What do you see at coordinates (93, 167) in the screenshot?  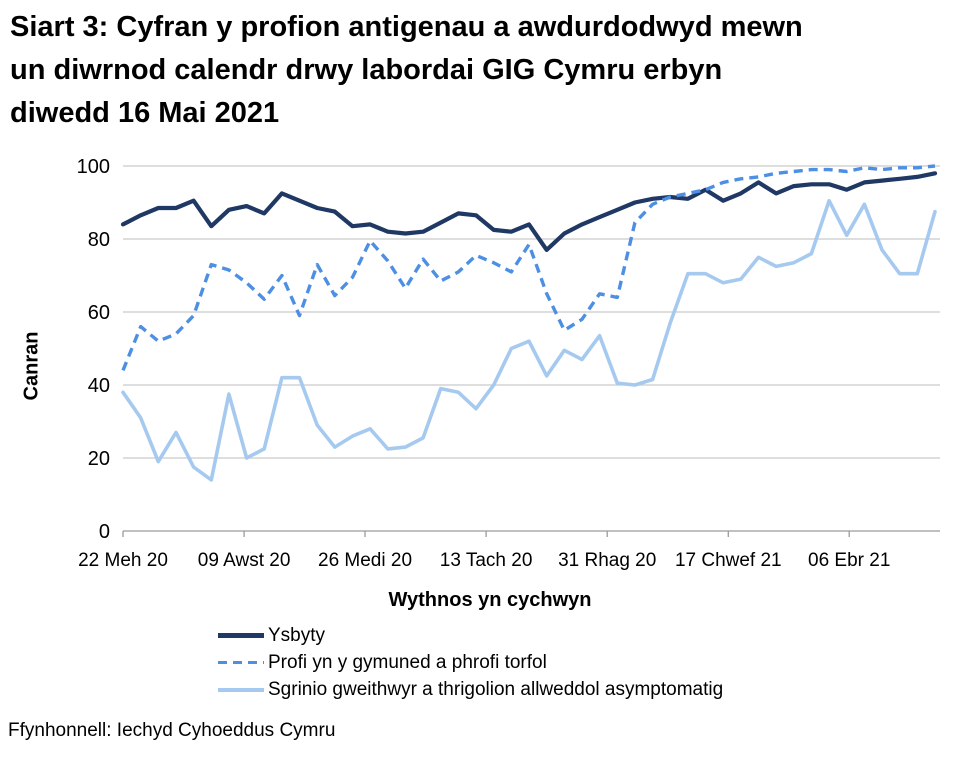 I see `y-tick-label: 100` at bounding box center [93, 167].